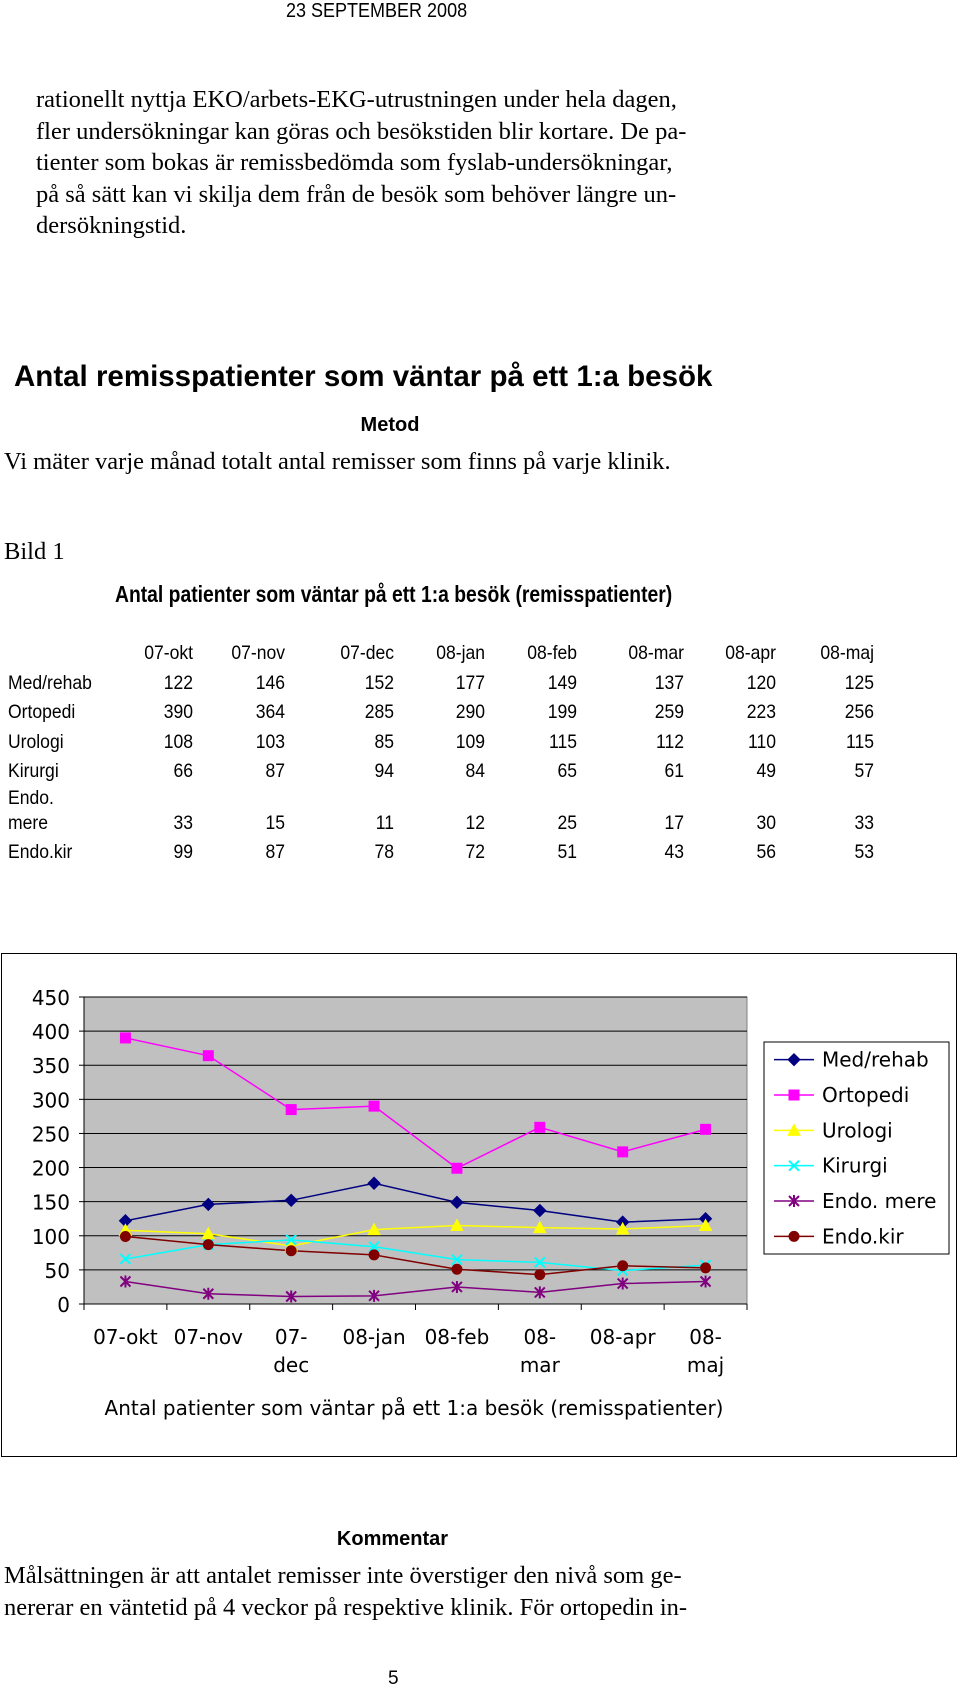 Image resolution: width=960 pixels, height=1691 pixels. What do you see at coordinates (50, 682) in the screenshot?
I see `table-row-label: Med/rehab` at bounding box center [50, 682].